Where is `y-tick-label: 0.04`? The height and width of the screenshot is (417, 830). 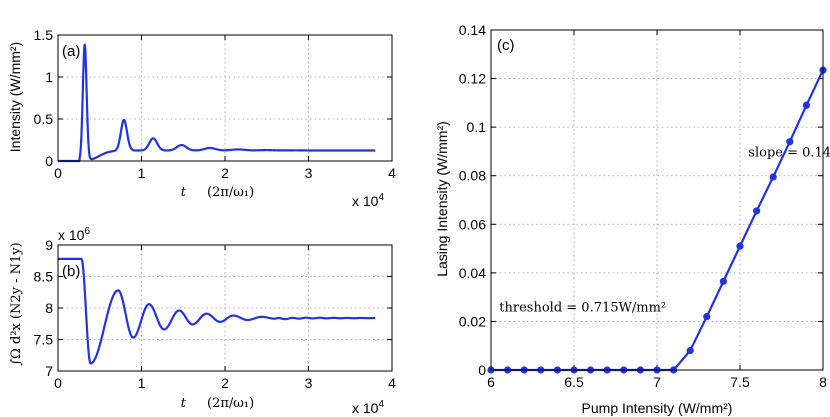 y-tick-label: 0.04 is located at coordinates (472, 273).